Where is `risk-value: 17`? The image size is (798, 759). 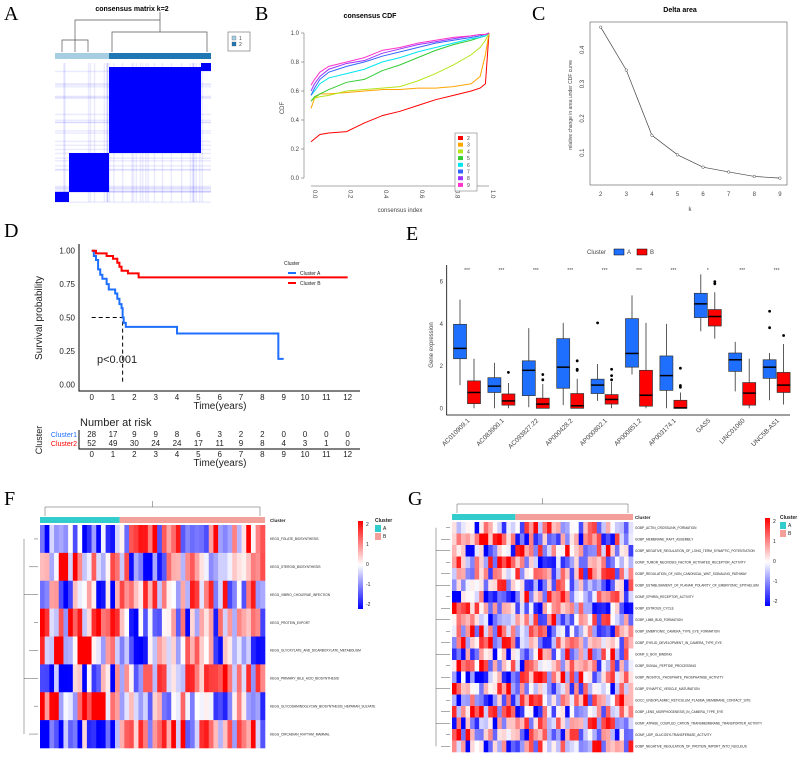
risk-value: 17 is located at coordinates (198, 443).